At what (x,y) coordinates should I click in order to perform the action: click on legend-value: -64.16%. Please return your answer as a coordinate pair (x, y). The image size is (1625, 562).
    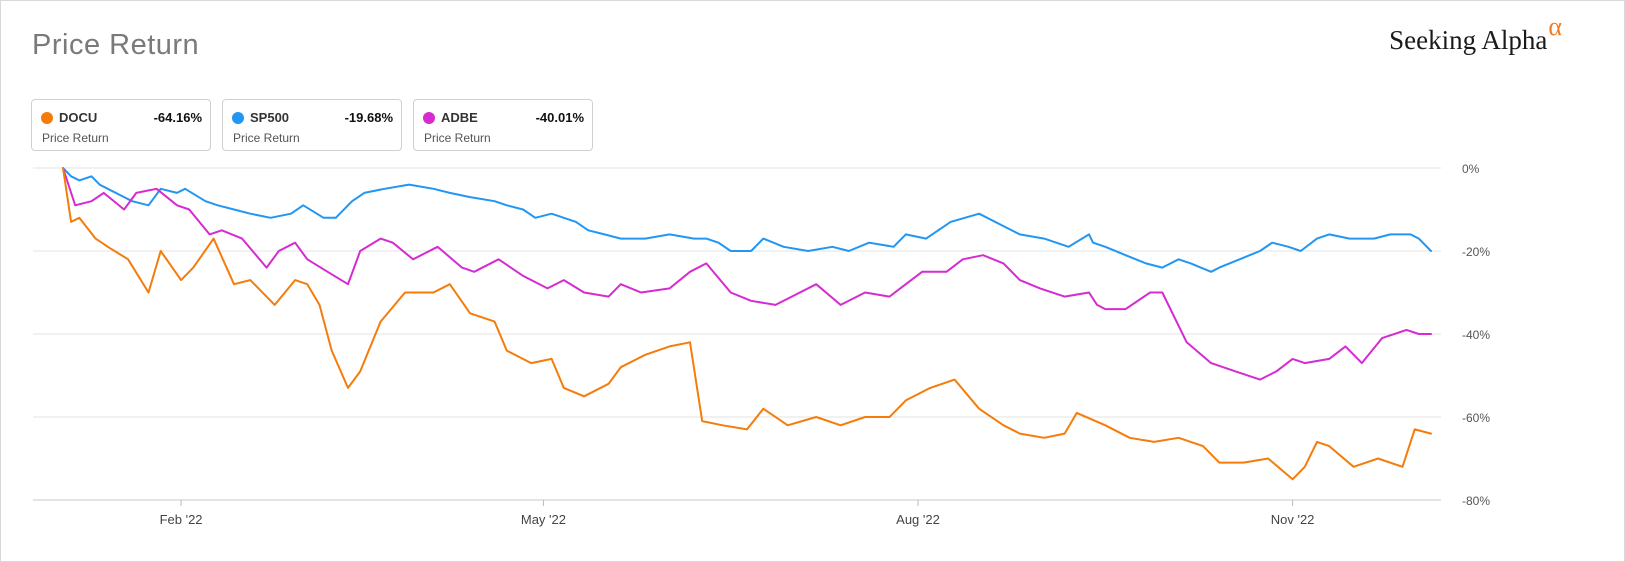
    Looking at the image, I should click on (177, 117).